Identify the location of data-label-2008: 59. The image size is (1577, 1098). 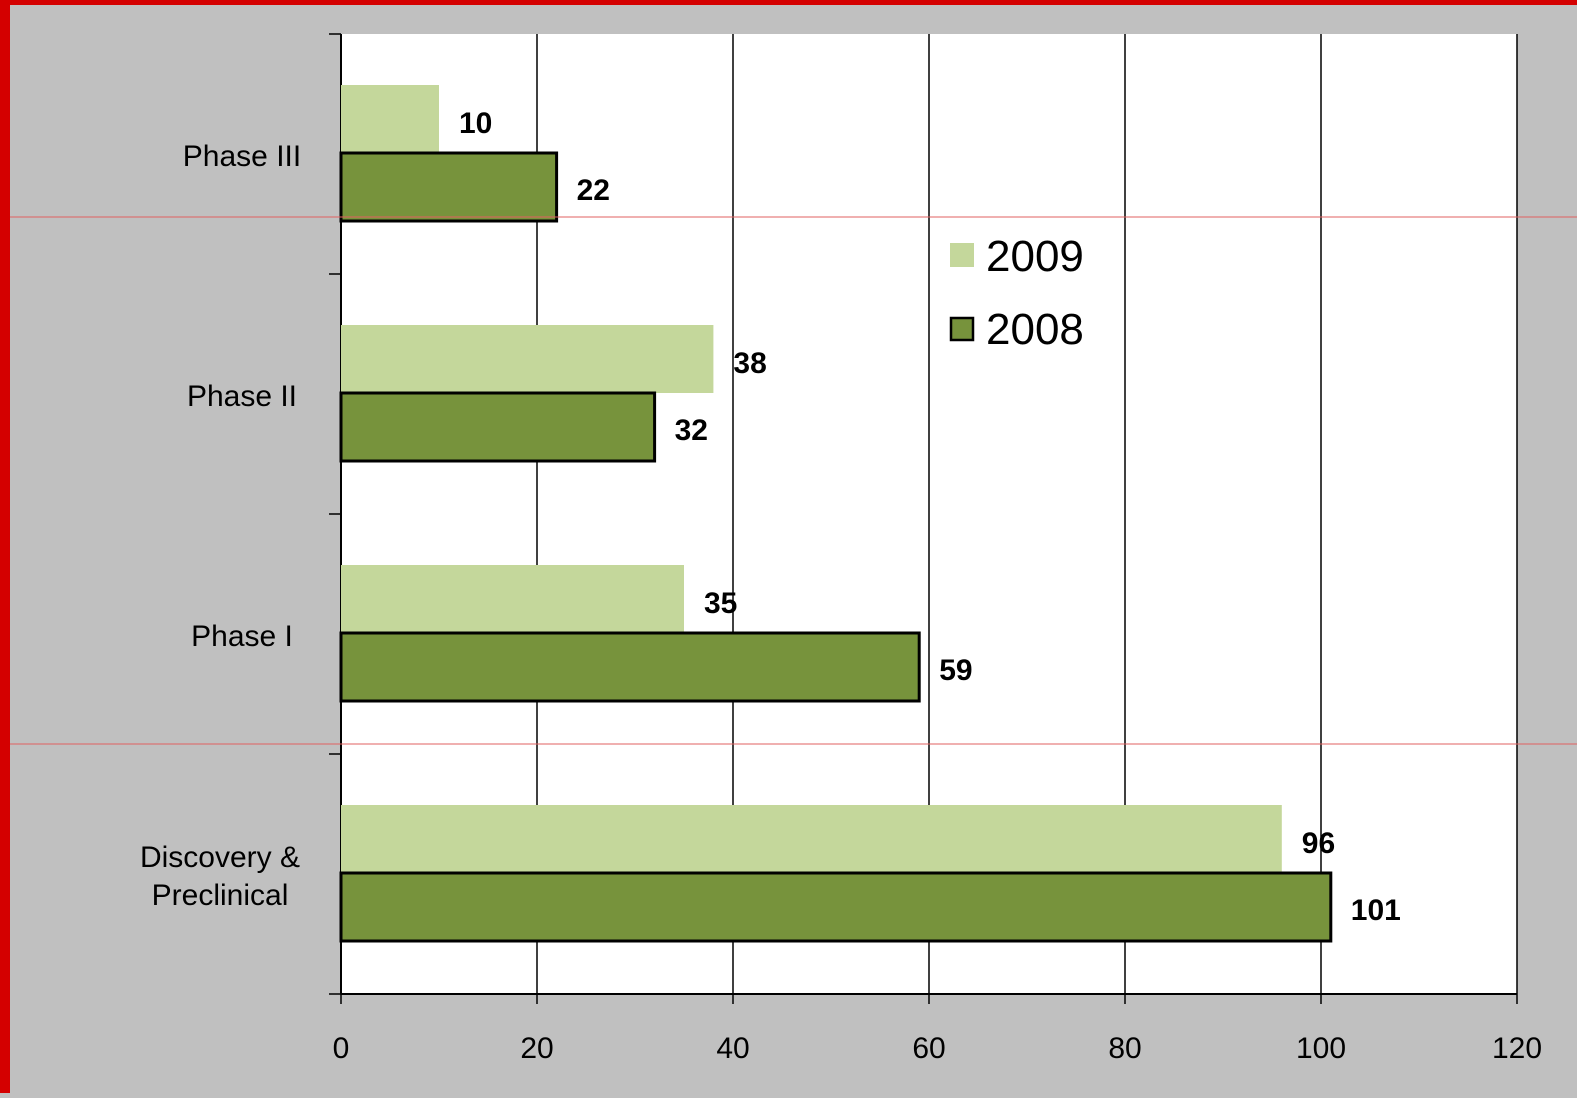
(955, 670).